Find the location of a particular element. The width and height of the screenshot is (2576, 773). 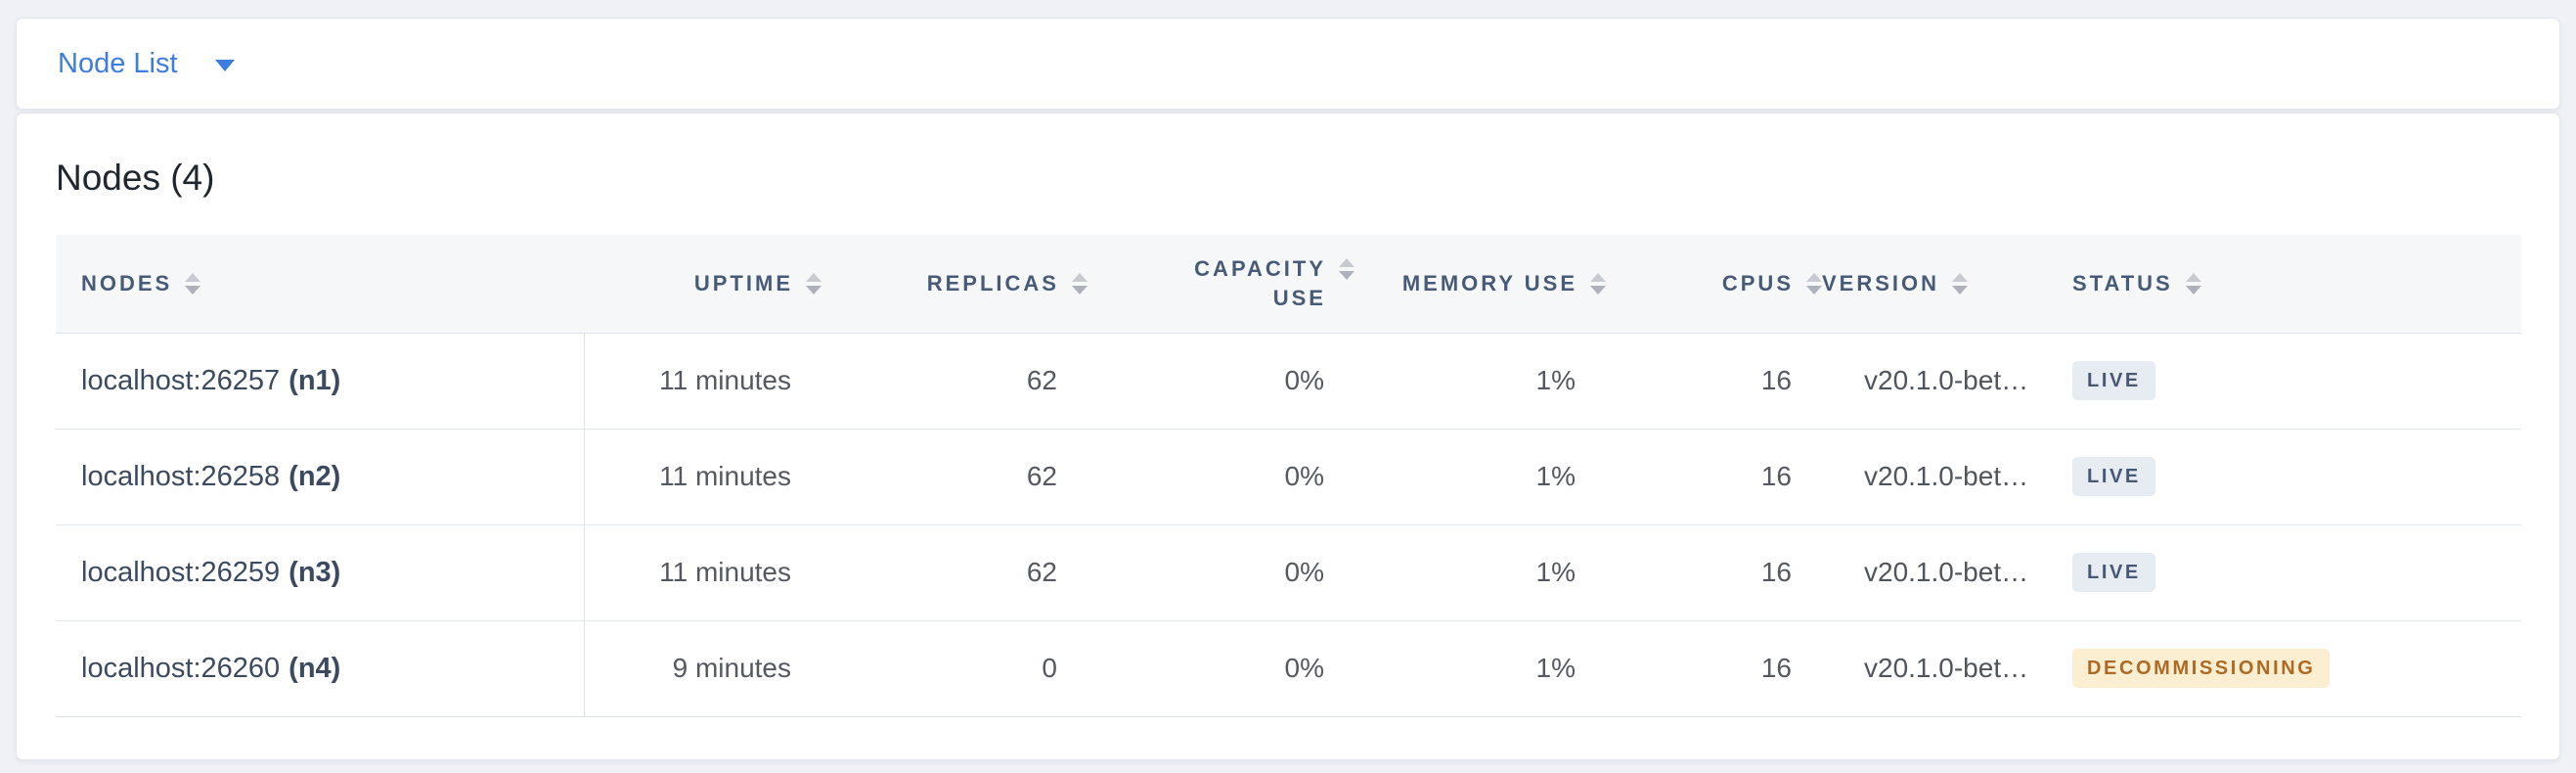

node-address: localhost:26259 is located at coordinates (181, 572).